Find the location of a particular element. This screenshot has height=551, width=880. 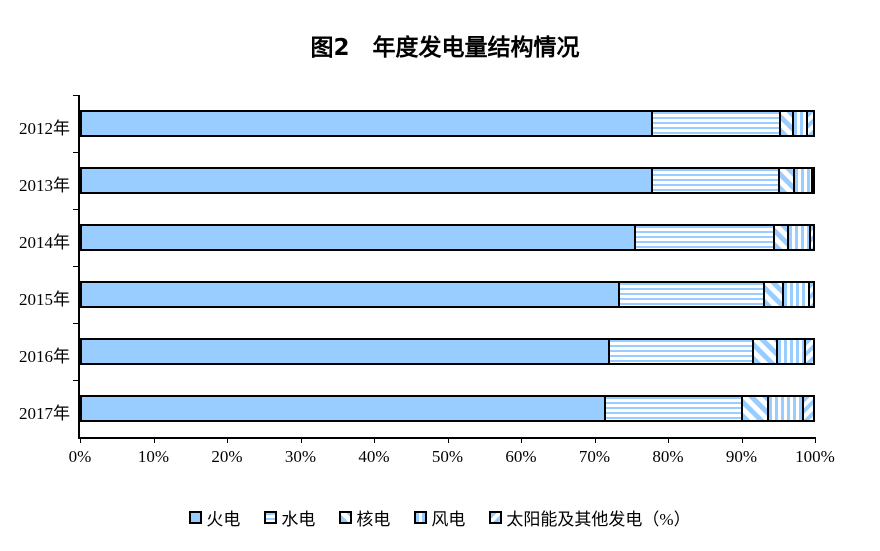

x-axis-tick-label: 20% is located at coordinates (227, 456).